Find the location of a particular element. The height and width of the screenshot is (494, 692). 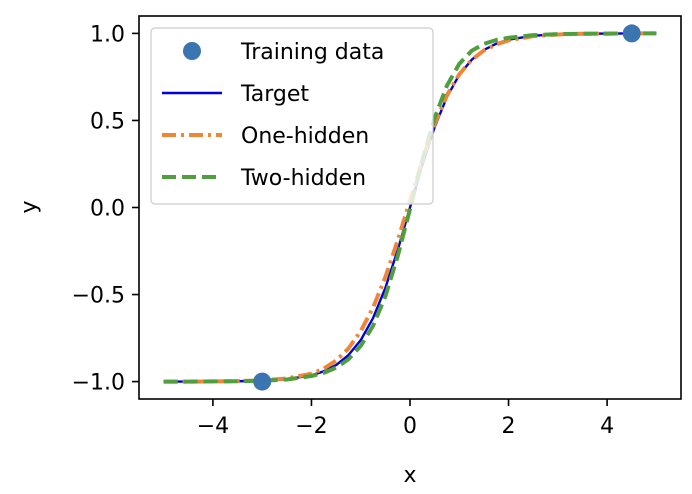

legend: Training data Target One-hidden Two-hidden is located at coordinates (292, 116).